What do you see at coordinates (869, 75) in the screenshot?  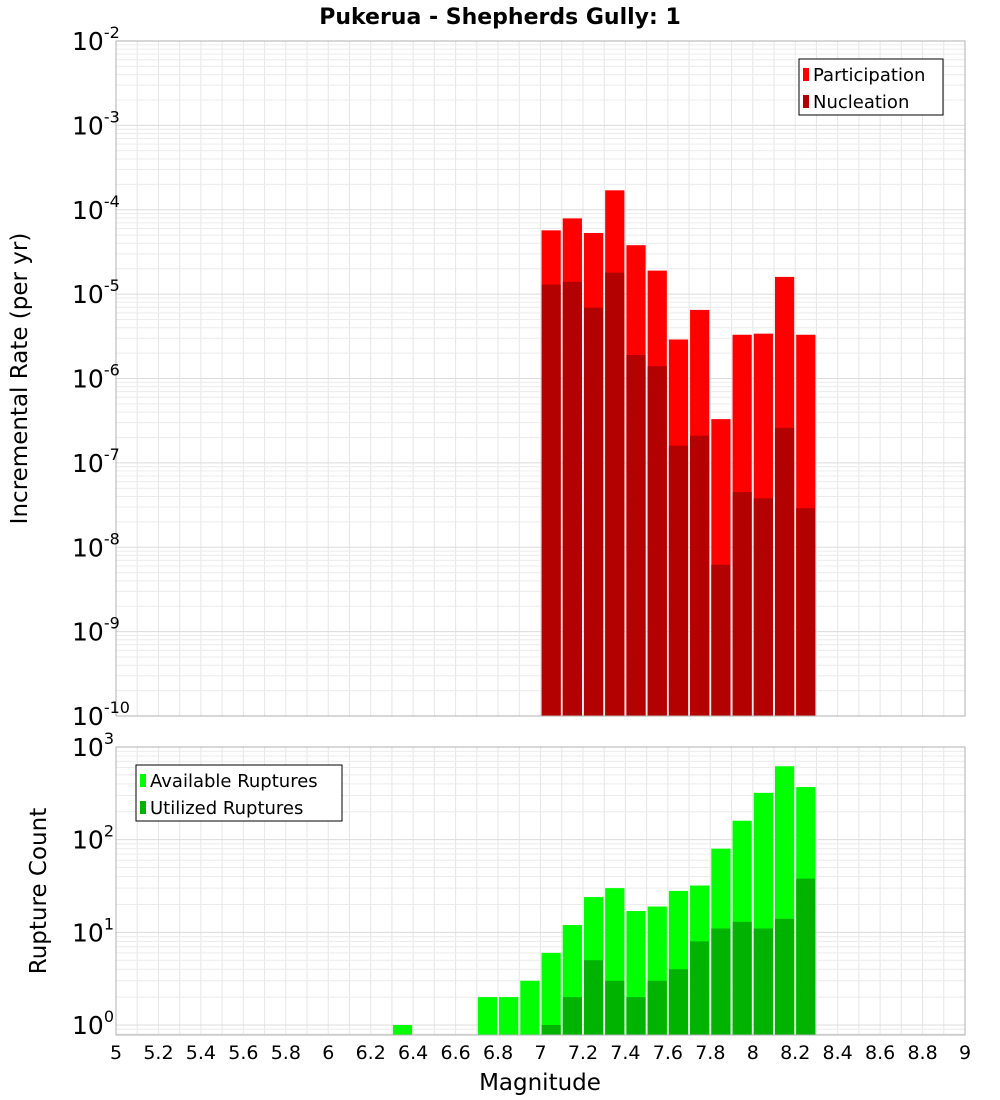 I see `legend-entry: Participation` at bounding box center [869, 75].